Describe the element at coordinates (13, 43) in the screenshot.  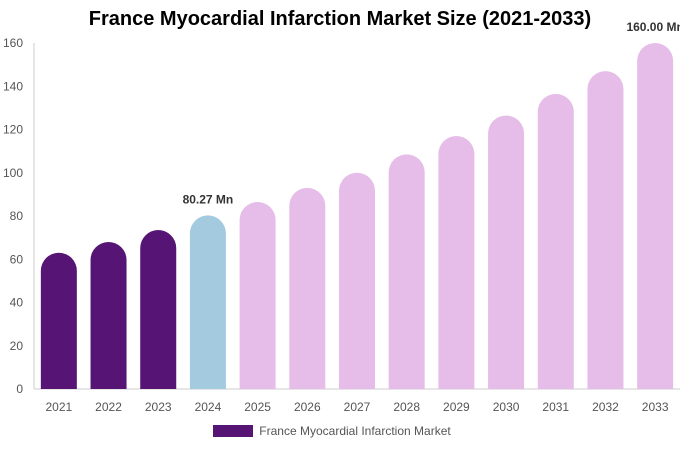
I see `y-tick-label: 160` at that location.